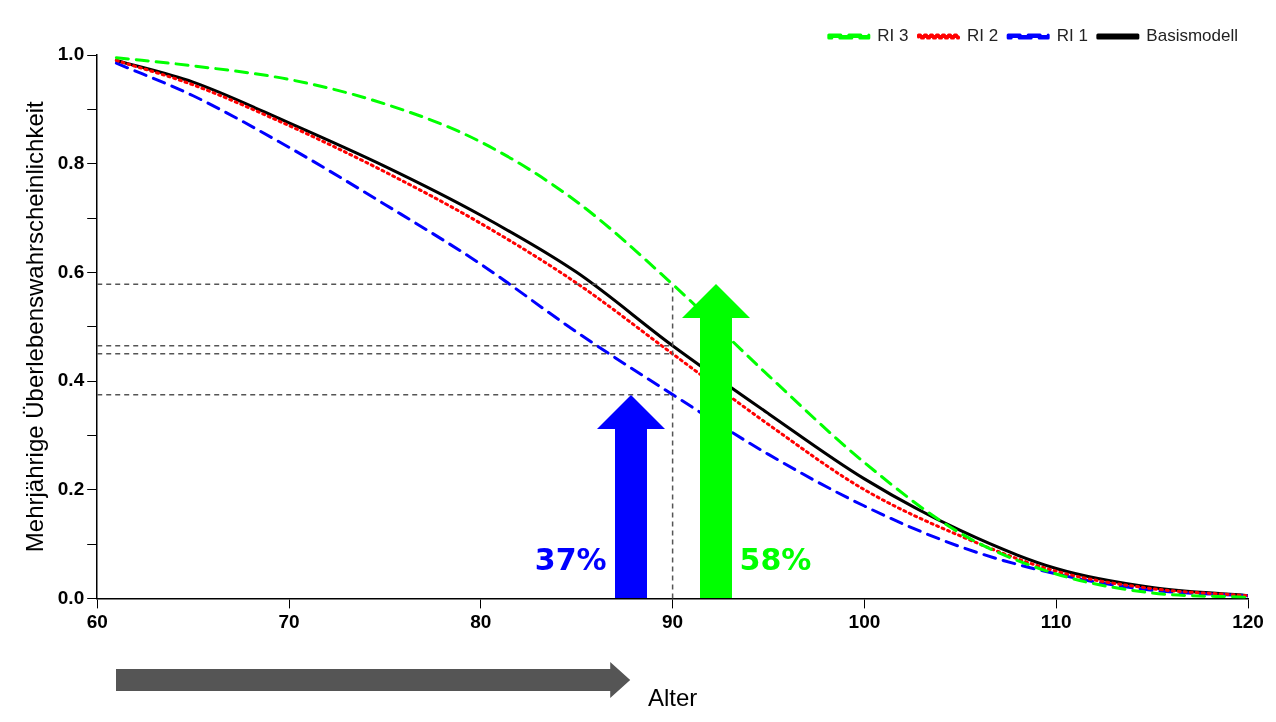 This screenshot has width=1276, height=722. I want to click on legend-label: RI 1, so click(1072, 36).